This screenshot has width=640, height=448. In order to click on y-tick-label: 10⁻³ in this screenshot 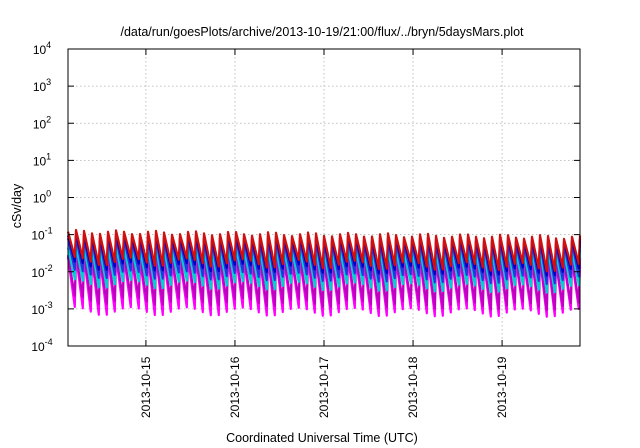, I will do `click(41, 308)`.